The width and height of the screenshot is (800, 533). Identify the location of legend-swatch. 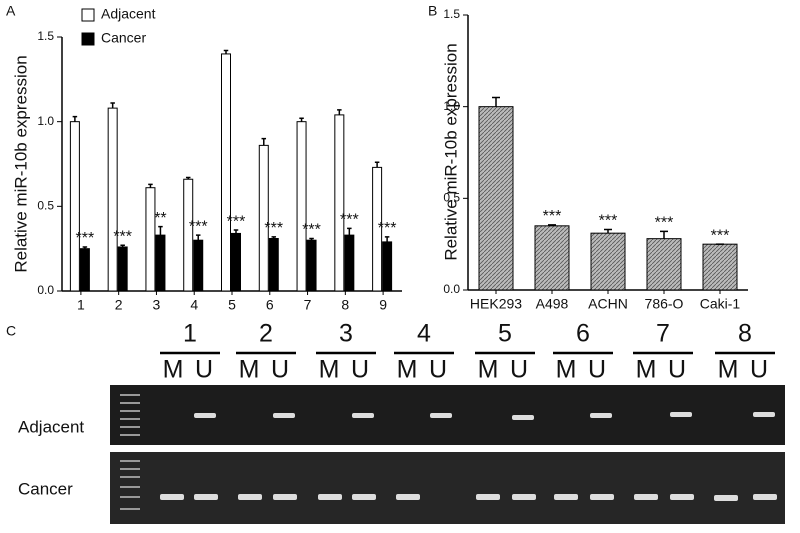
(88, 39).